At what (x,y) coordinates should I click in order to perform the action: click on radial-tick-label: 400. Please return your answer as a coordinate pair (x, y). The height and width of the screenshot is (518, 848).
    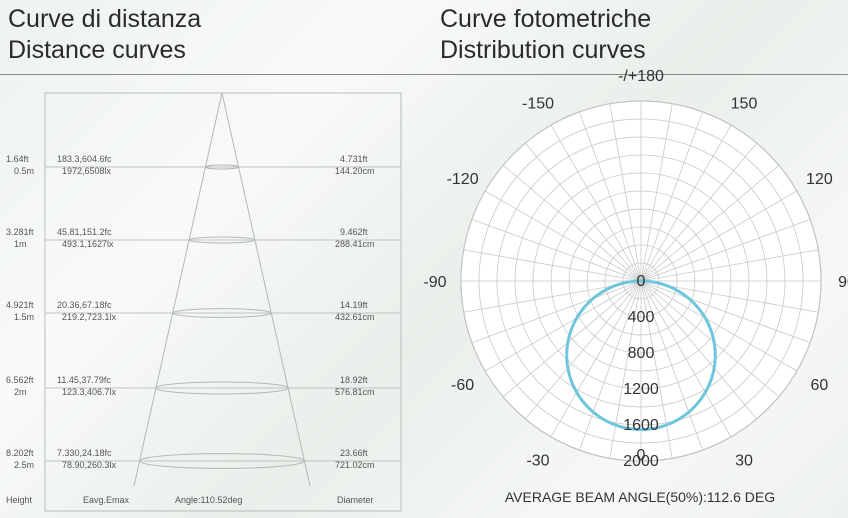
    Looking at the image, I should click on (641, 317).